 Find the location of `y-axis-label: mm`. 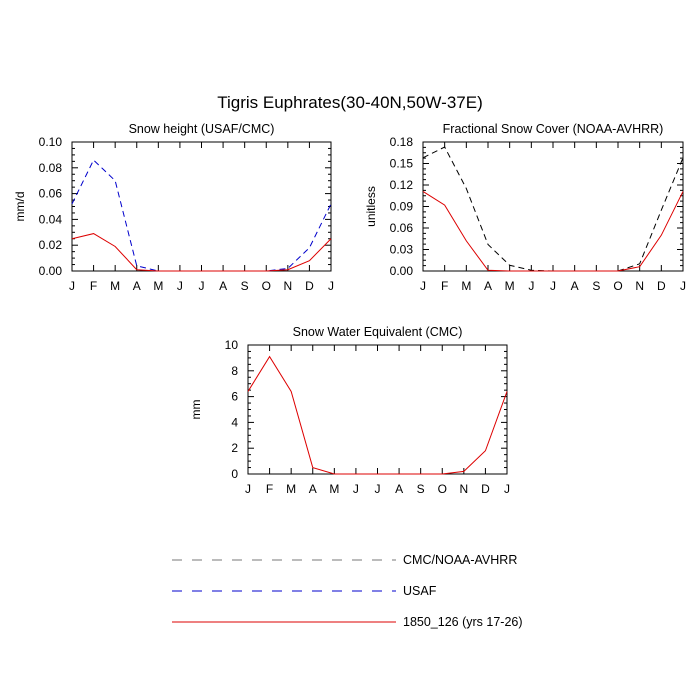

y-axis-label: mm is located at coordinates (196, 410).